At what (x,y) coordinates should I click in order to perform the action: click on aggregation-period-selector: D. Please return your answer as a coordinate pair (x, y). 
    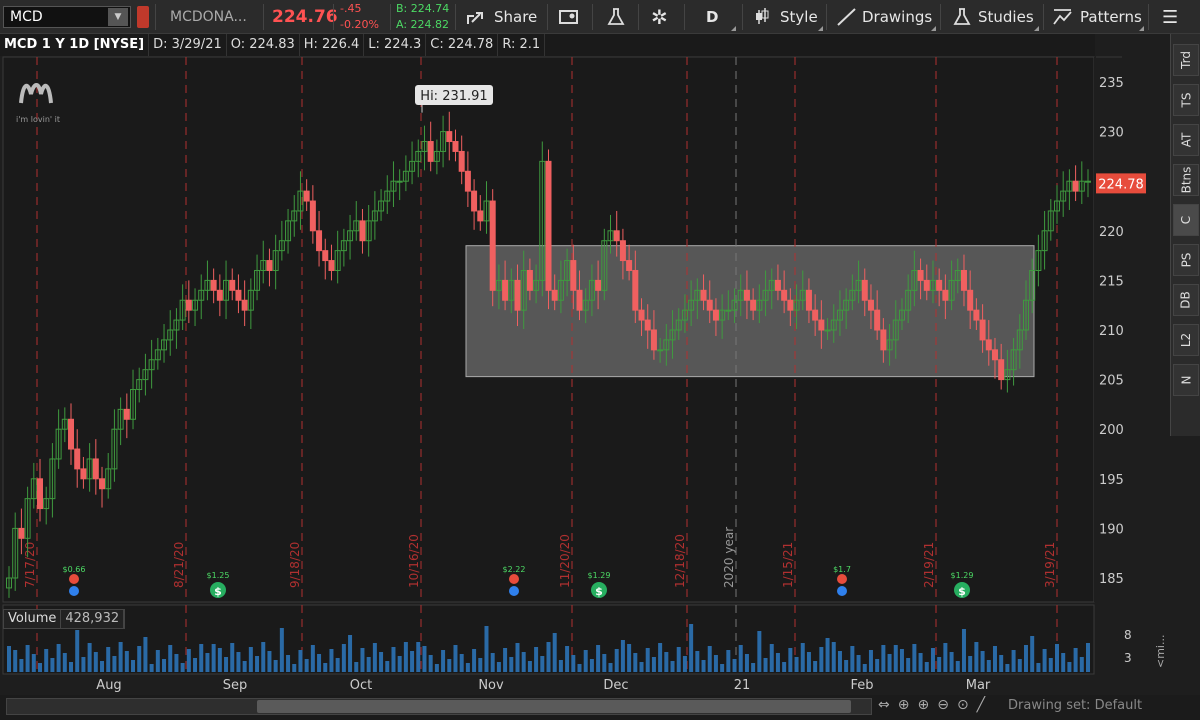
    Looking at the image, I should click on (712, 17).